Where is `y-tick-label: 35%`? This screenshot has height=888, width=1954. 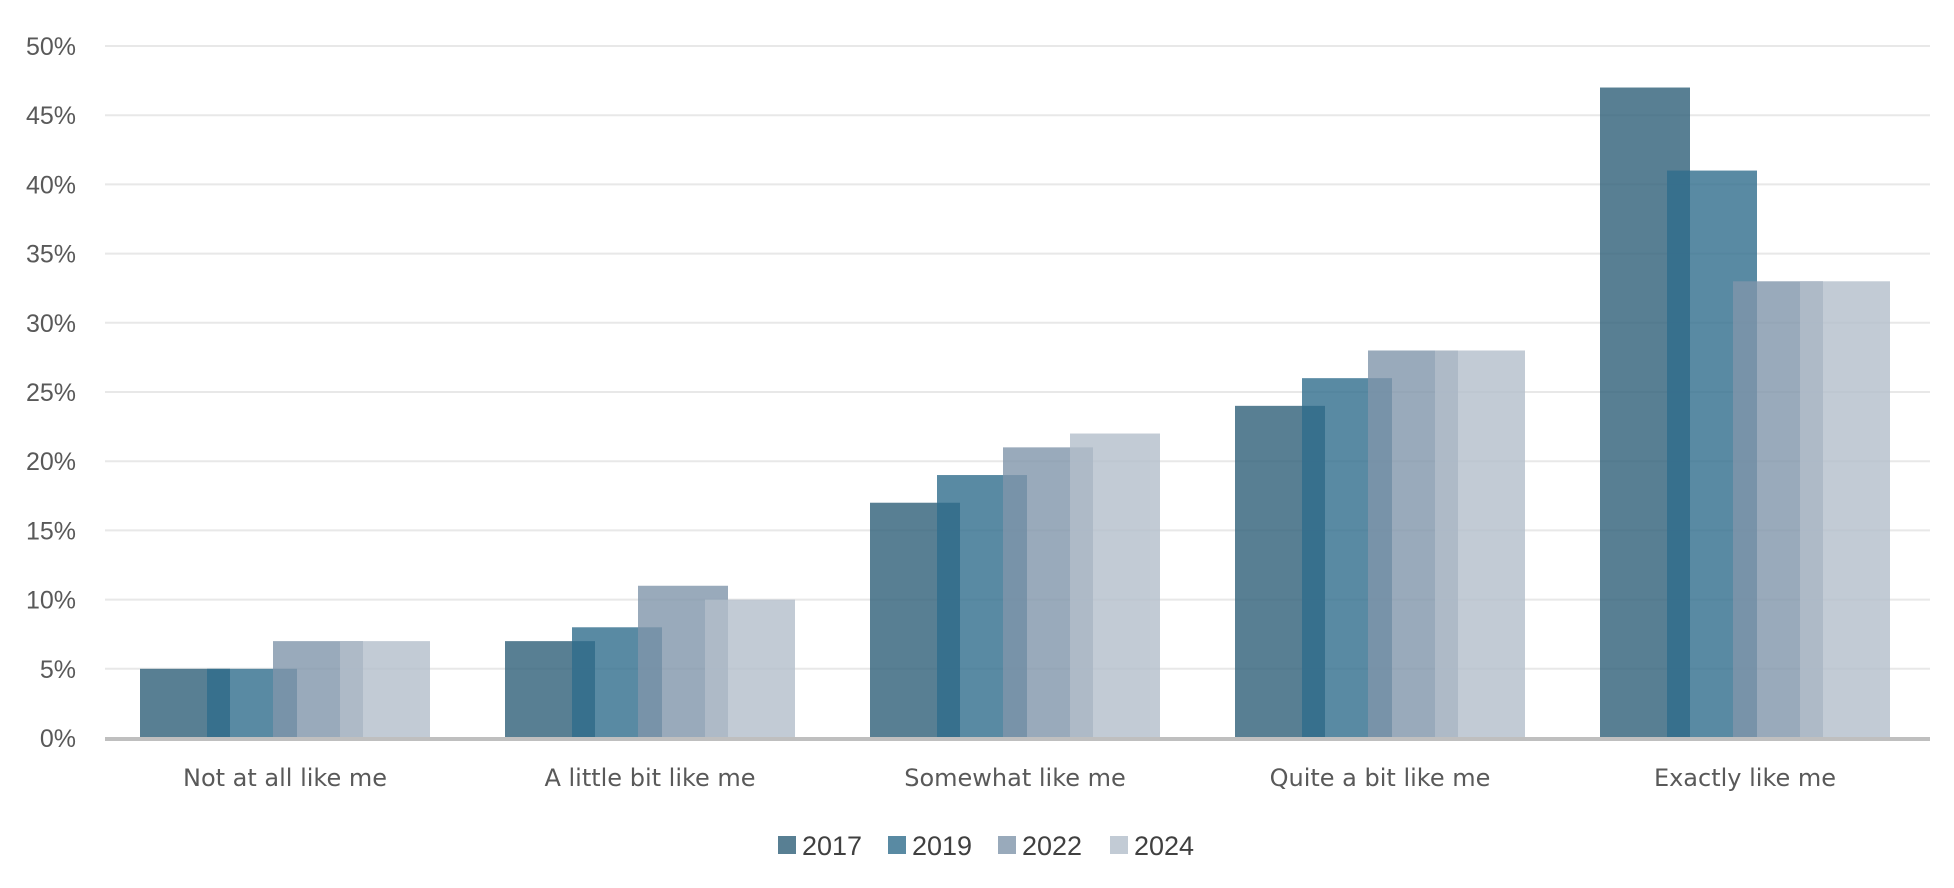
y-tick-label: 35% is located at coordinates (51, 255).